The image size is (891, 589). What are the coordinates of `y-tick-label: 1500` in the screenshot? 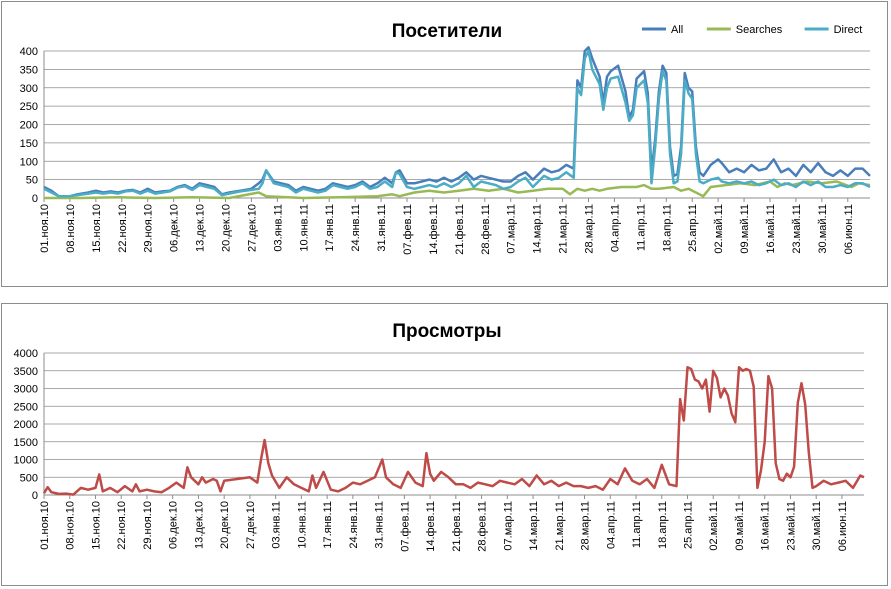 It's located at (26, 443).